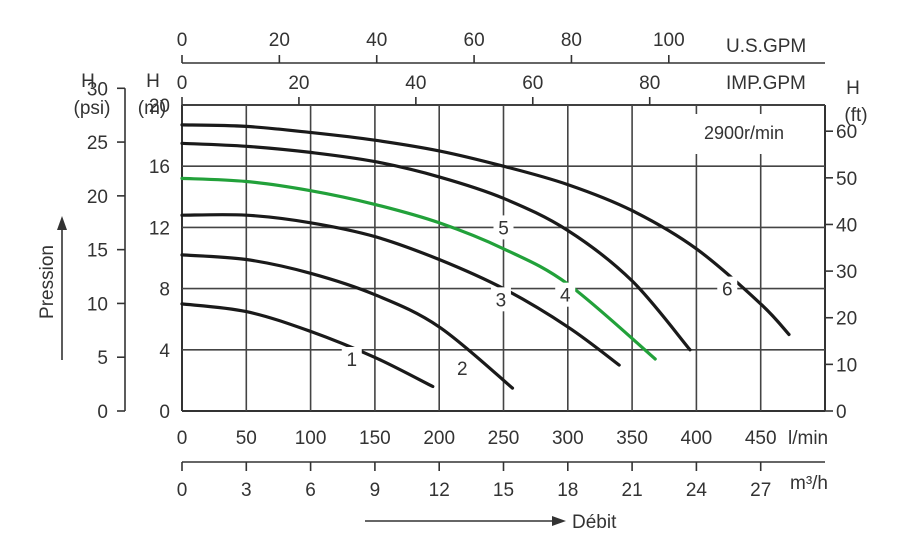 The width and height of the screenshot is (900, 553). What do you see at coordinates (846, 365) in the screenshot?
I see `ft-tick-label: 10` at bounding box center [846, 365].